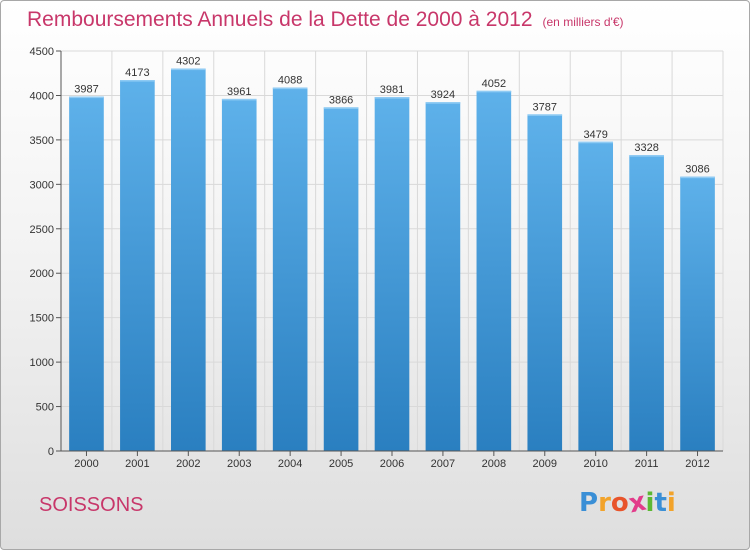 The image size is (750, 550). What do you see at coordinates (42, 185) in the screenshot?
I see `y-tick-label: 3000` at bounding box center [42, 185].